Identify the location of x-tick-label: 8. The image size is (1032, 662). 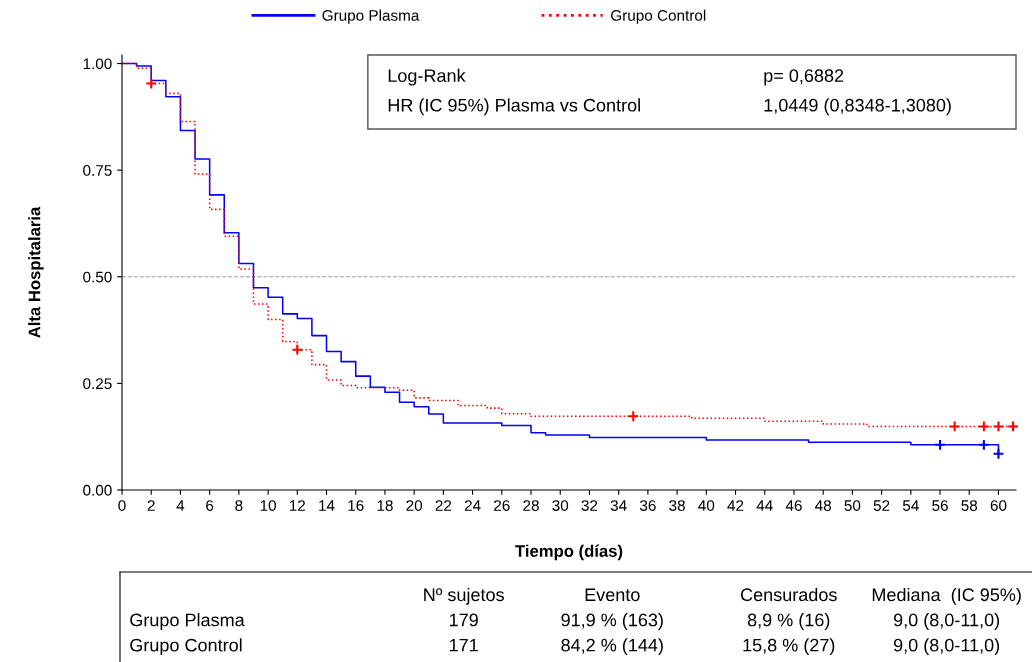
(239, 505).